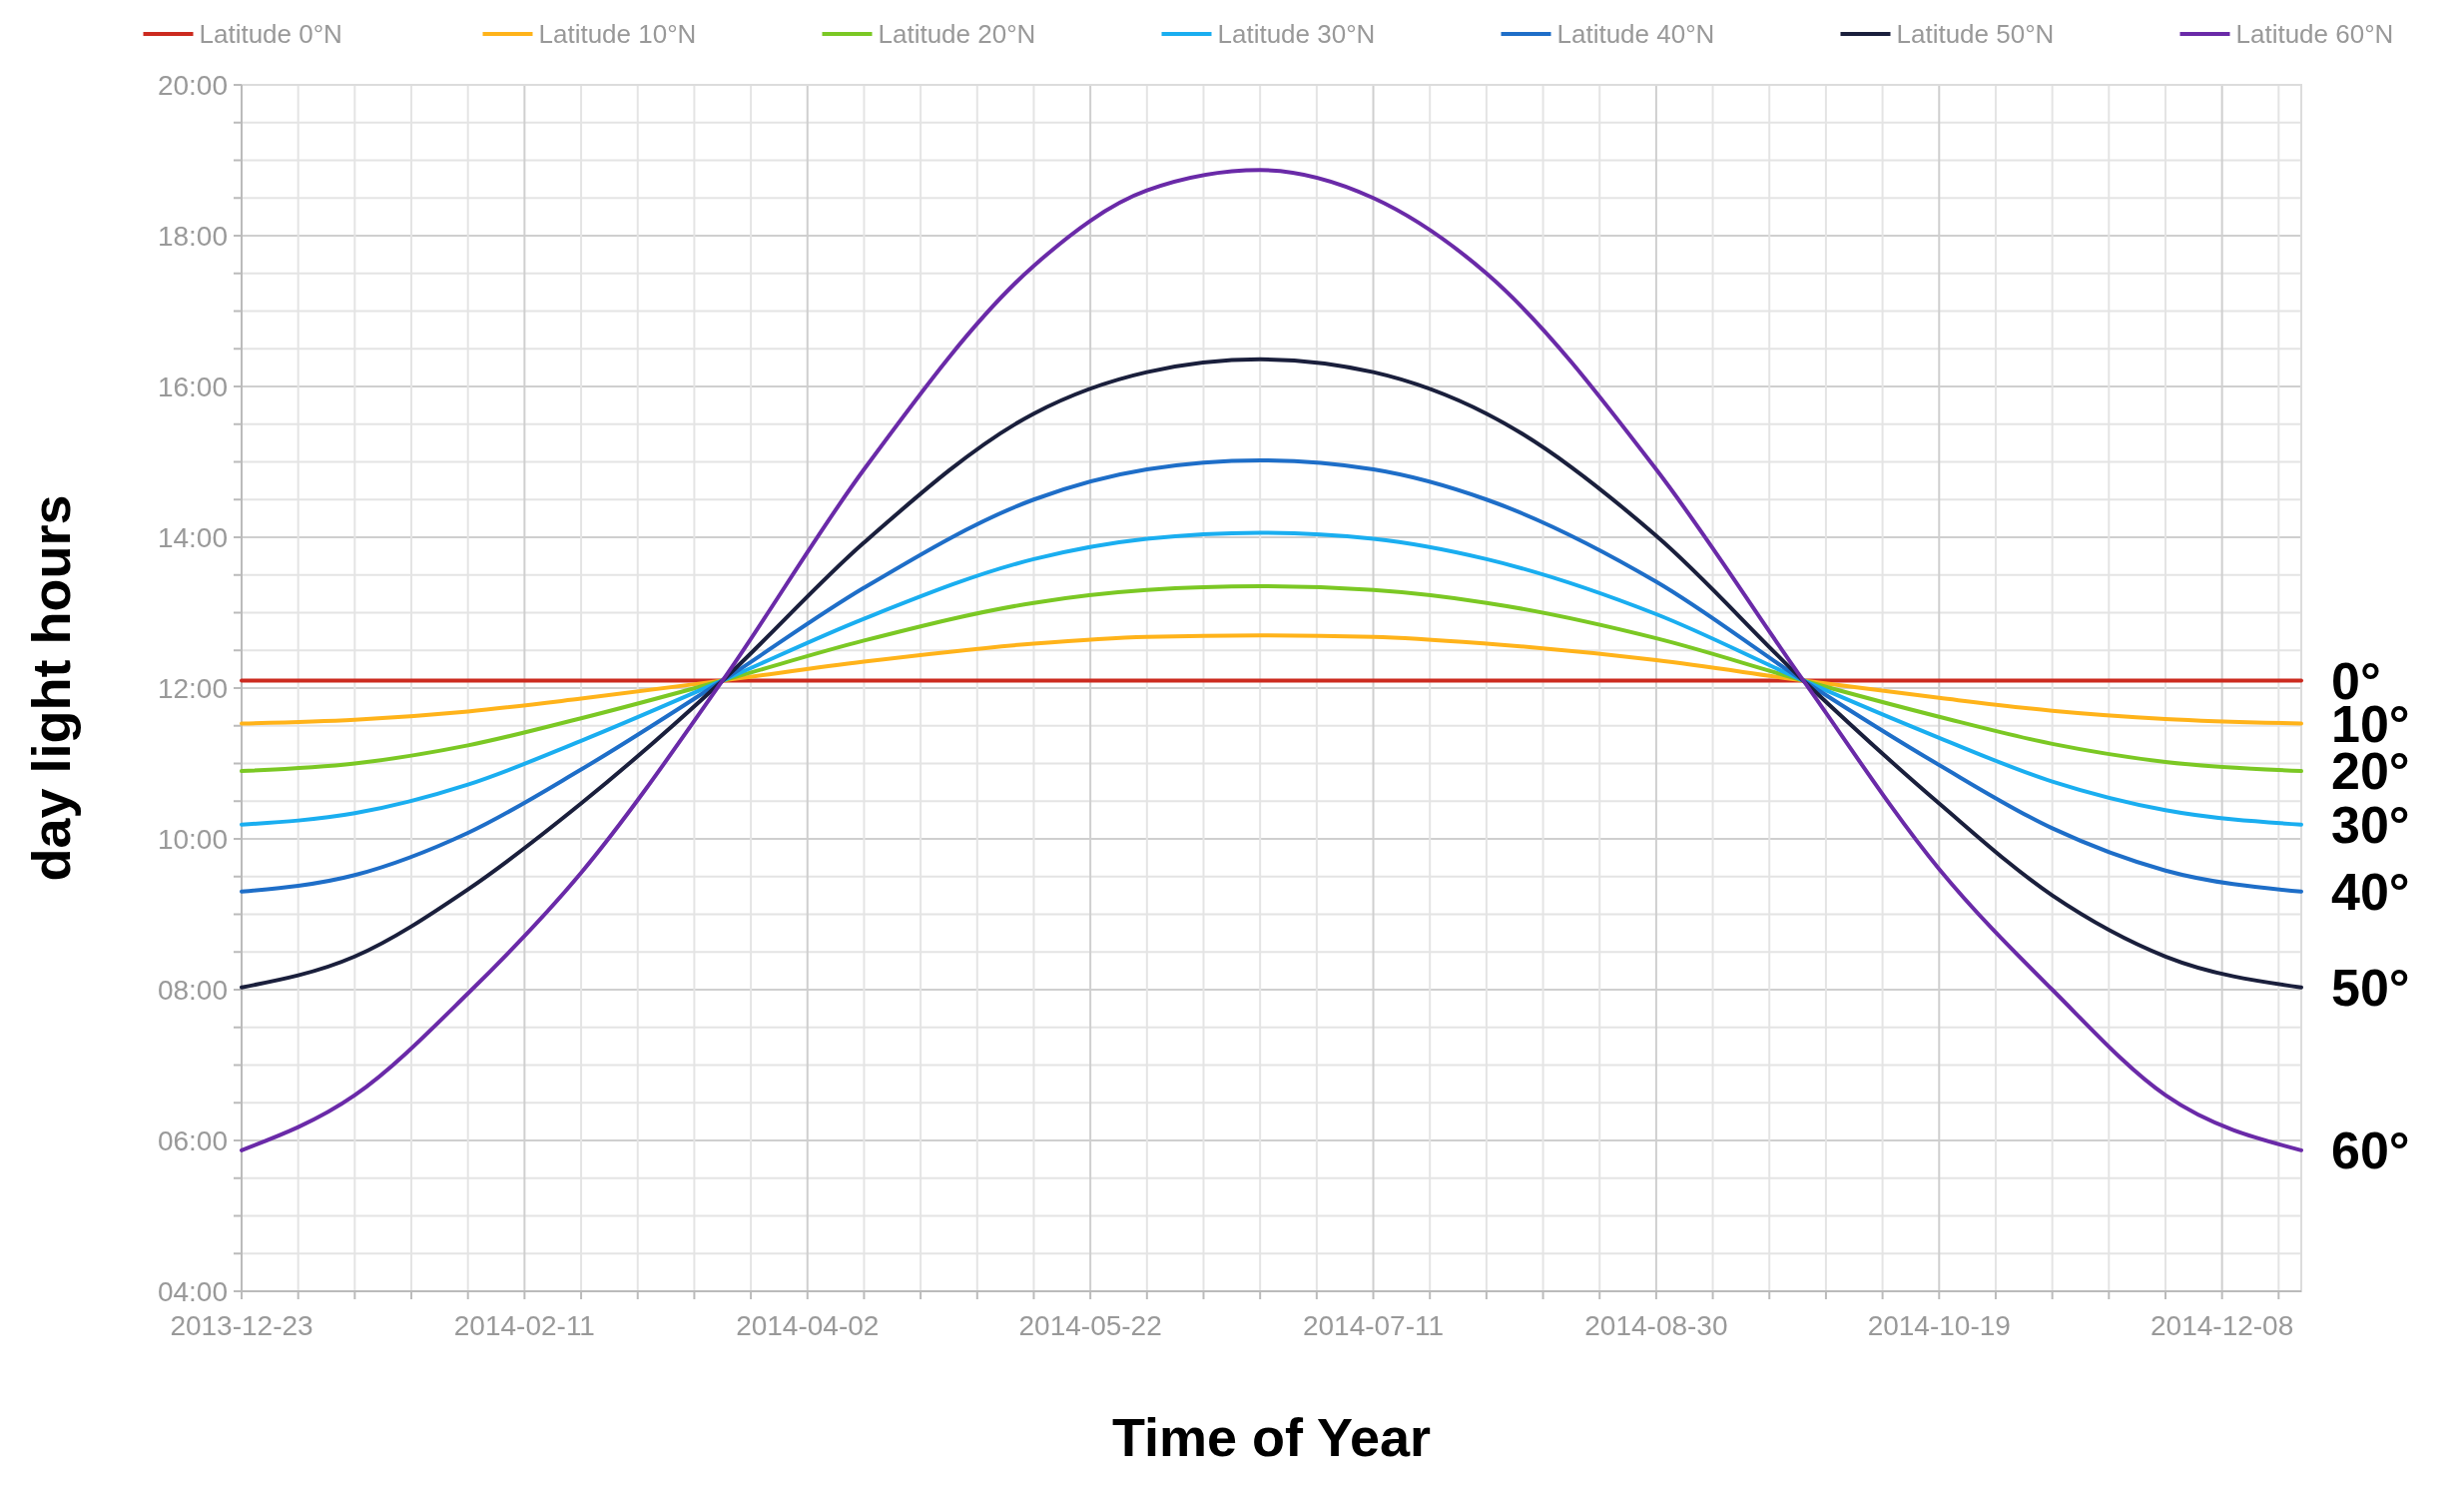 This screenshot has width=2464, height=1488. Describe the element at coordinates (1090, 1326) in the screenshot. I see `x-tick-label: 2014-05-22` at that location.